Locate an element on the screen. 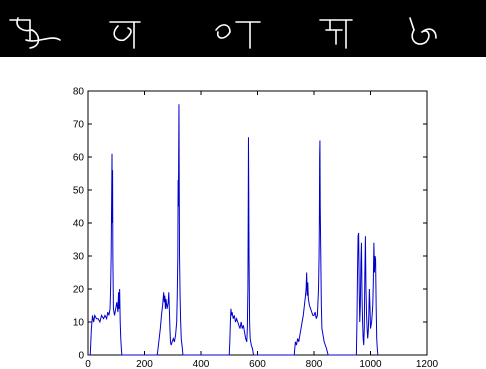 Image resolution: width=486 pixels, height=369 pixels. y-tick-label: 10 is located at coordinates (79, 323).